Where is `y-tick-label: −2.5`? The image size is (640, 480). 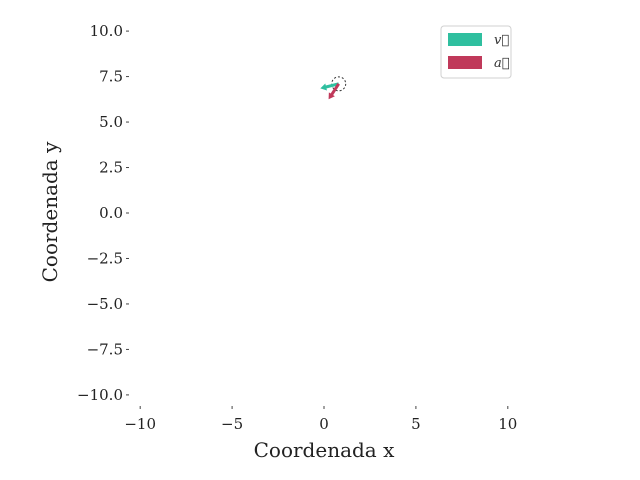 y-tick-label: −2.5 is located at coordinates (105, 258).